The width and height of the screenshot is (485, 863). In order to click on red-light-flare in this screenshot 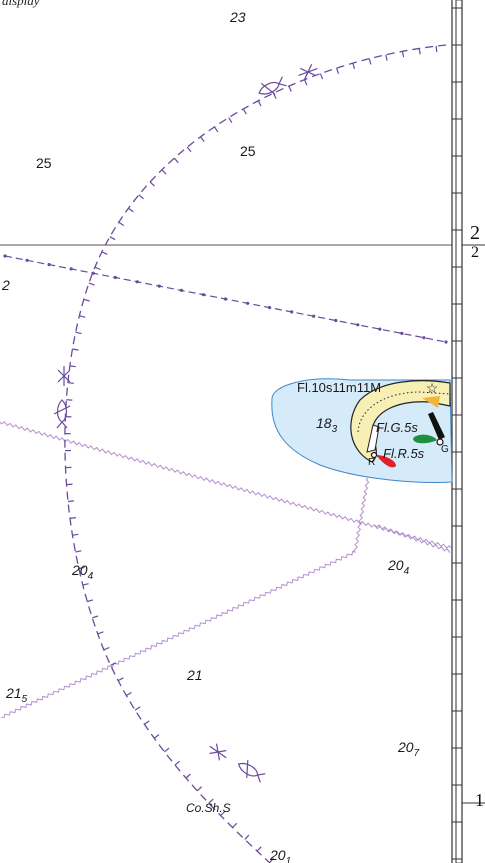, I will do `click(386, 461)`.